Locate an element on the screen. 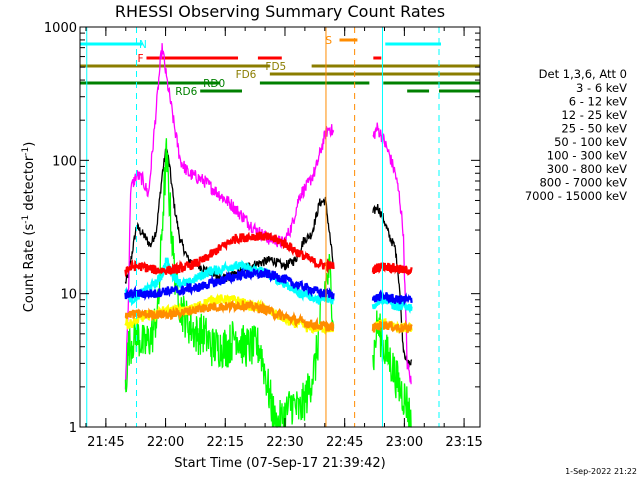 The image size is (640, 480). series-3-6kev-seg0 is located at coordinates (229, 215).